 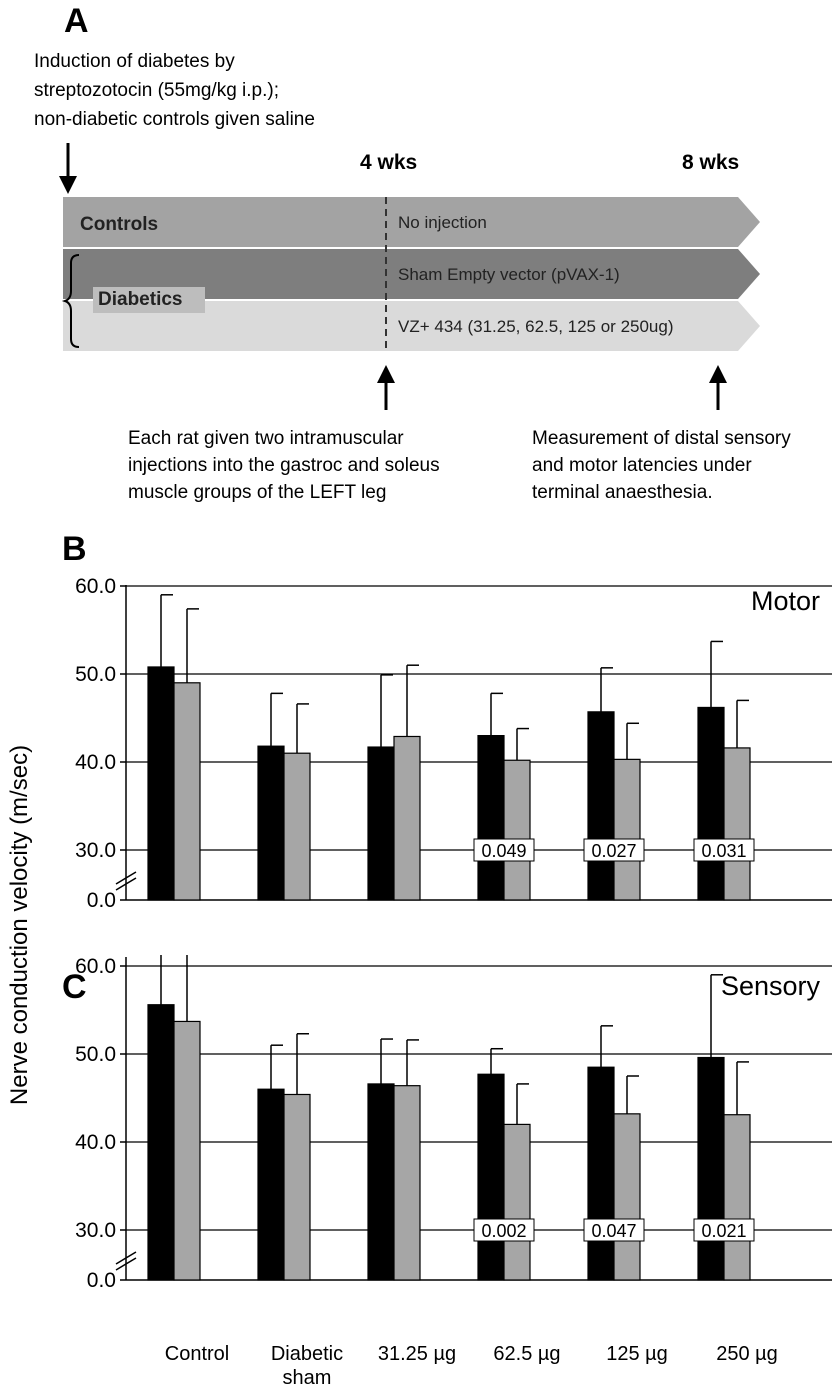 What do you see at coordinates (536, 326) in the screenshot?
I see `lane-vz-text: VZ+ 434 (31.25, 62.5, 125 or 250ug)` at bounding box center [536, 326].